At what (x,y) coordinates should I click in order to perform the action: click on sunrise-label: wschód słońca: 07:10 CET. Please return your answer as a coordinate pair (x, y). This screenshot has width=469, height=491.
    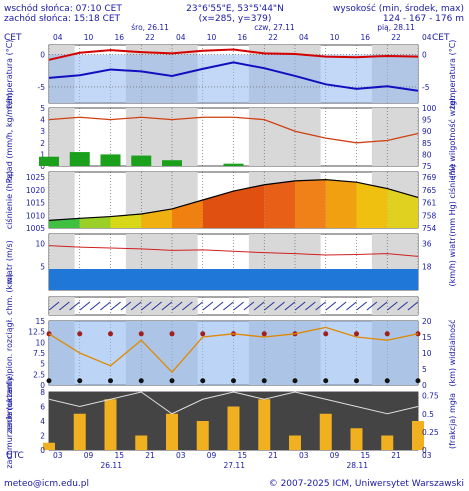
    Looking at the image, I should click on (63, 8).